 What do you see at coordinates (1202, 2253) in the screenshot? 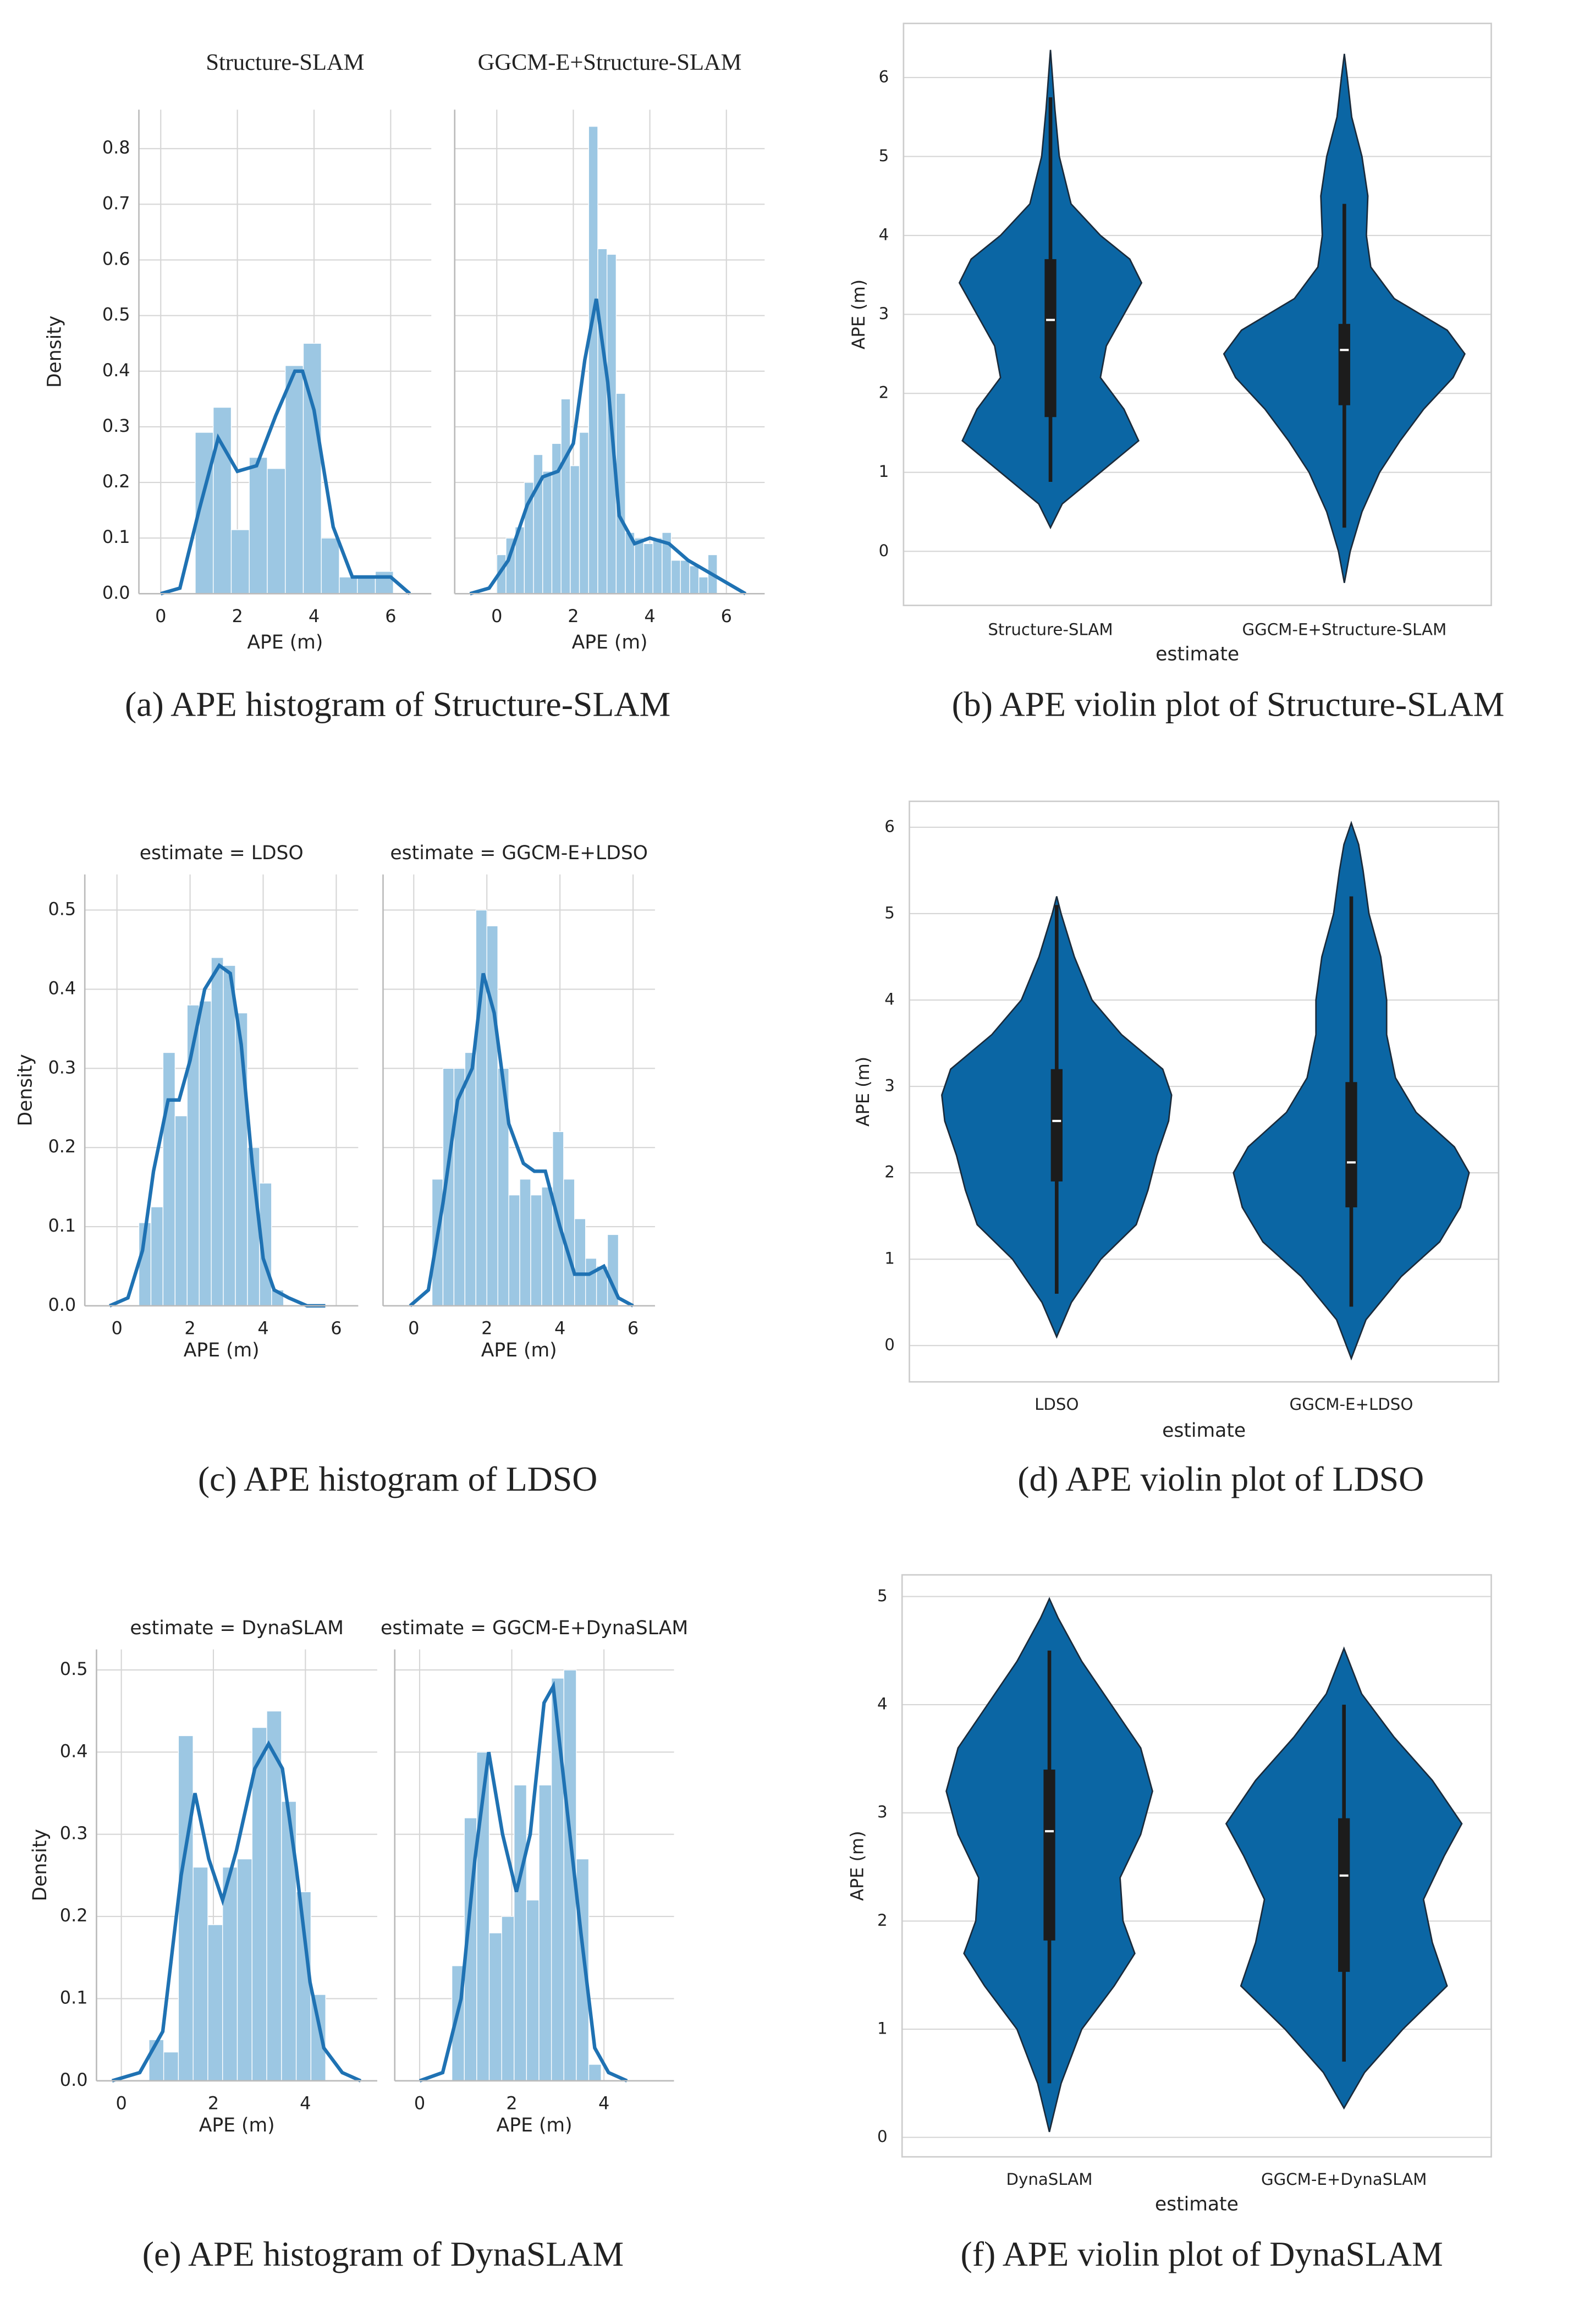
I see `caption: (f) APE violin plot of DynaSLAM` at bounding box center [1202, 2253].